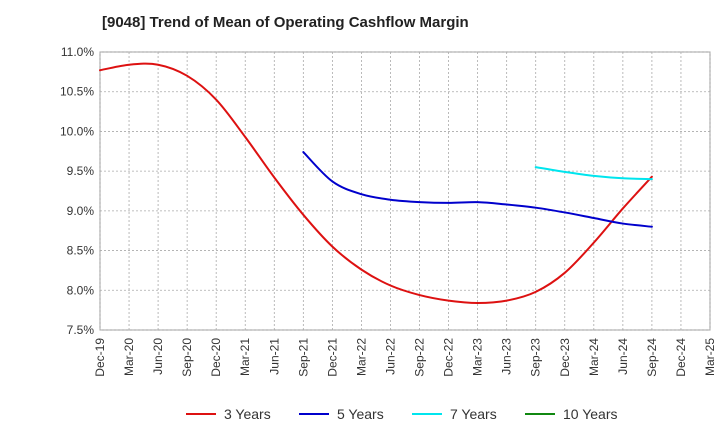 This screenshot has width=720, height=445. What do you see at coordinates (274, 356) in the screenshot?
I see `x-tick-label: Jun-21` at bounding box center [274, 356].